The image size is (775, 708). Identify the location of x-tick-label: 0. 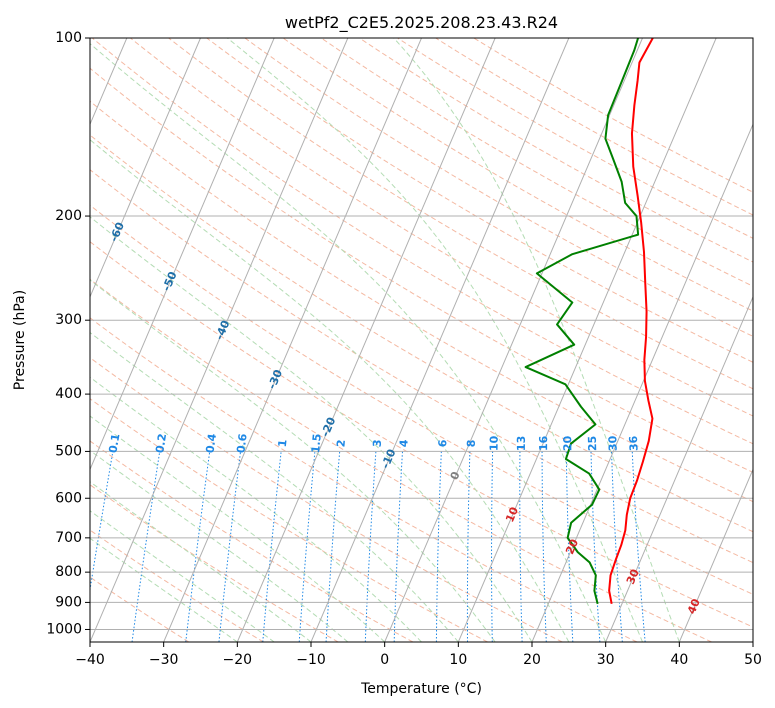
(384, 660).